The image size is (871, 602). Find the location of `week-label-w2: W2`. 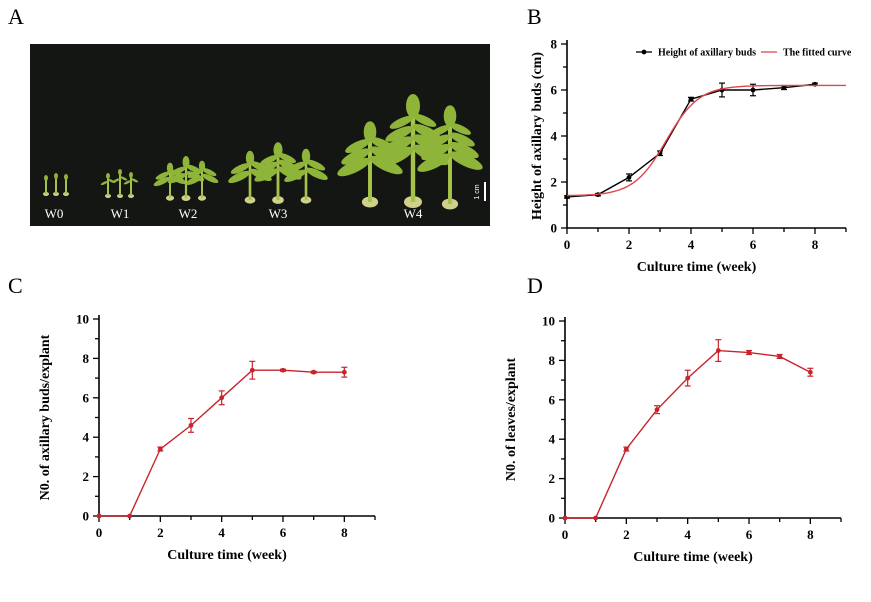

week-label-w2: W2 is located at coordinates (188, 213).